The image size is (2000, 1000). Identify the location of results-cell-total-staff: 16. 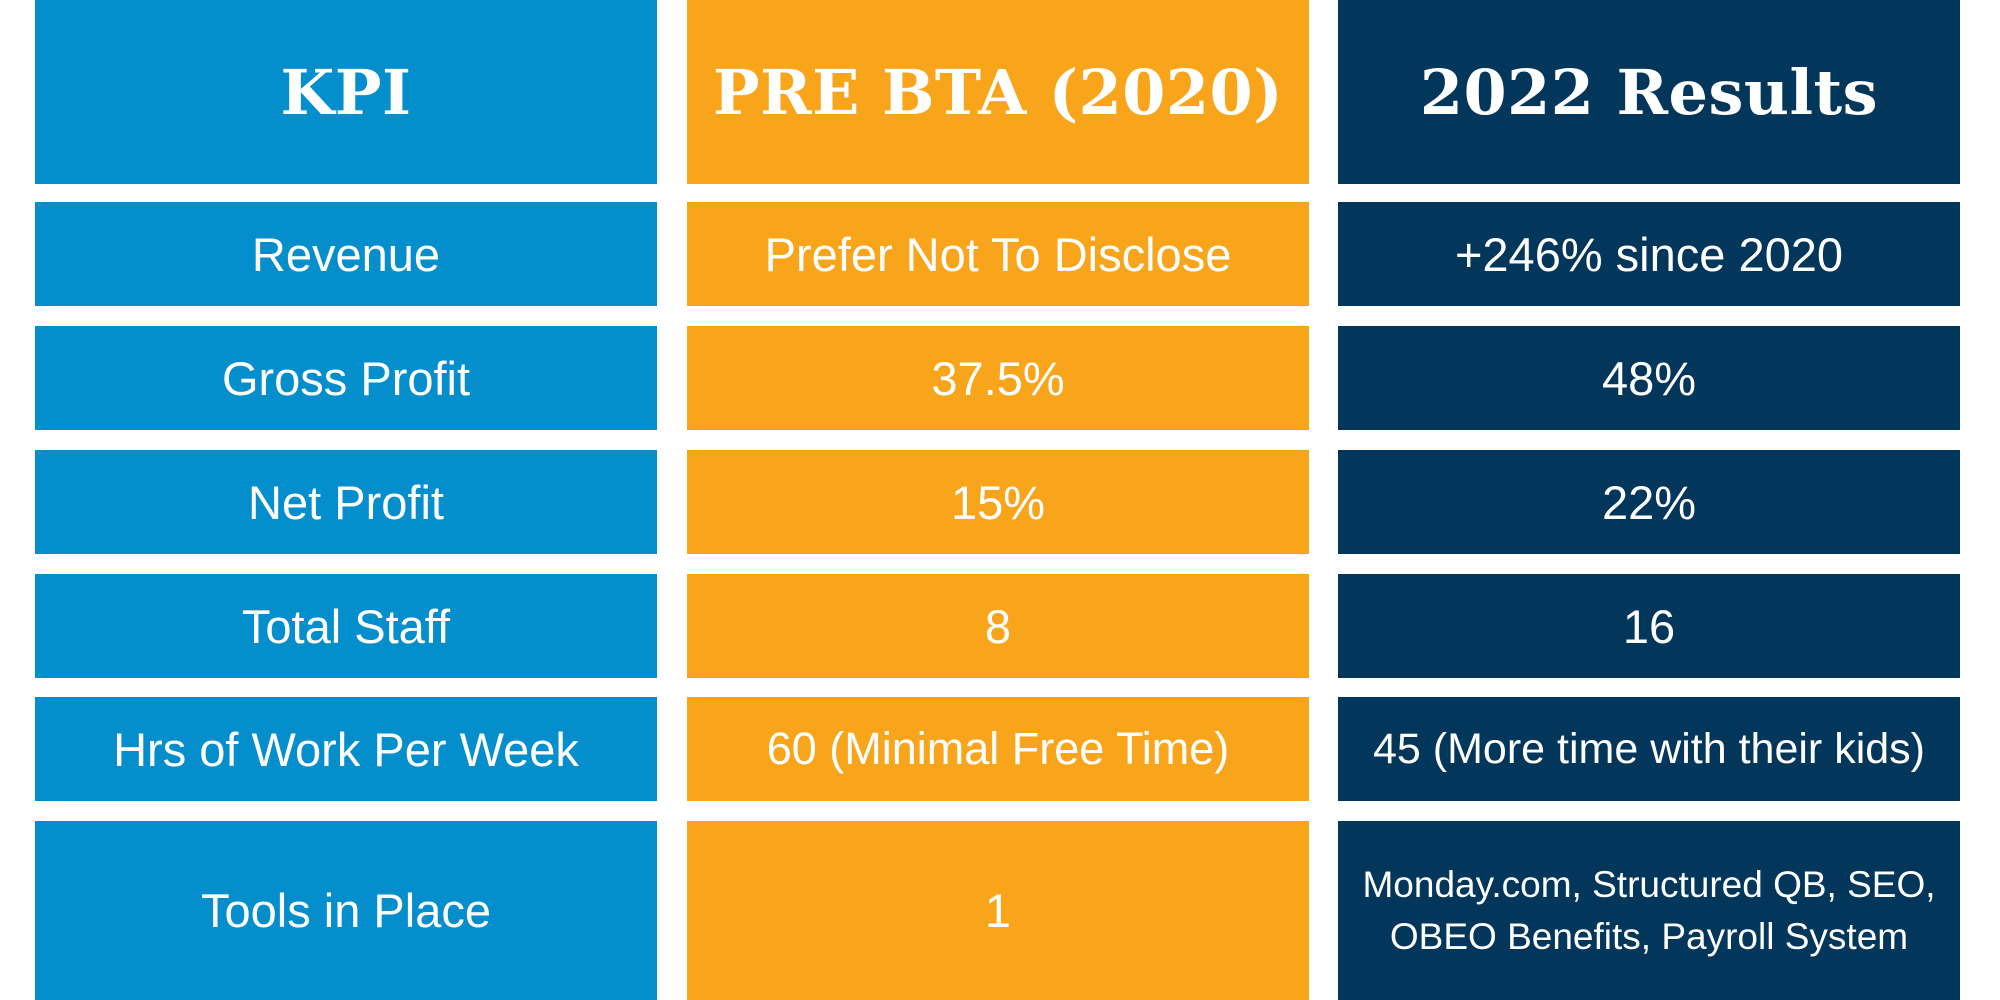
(1649, 626).